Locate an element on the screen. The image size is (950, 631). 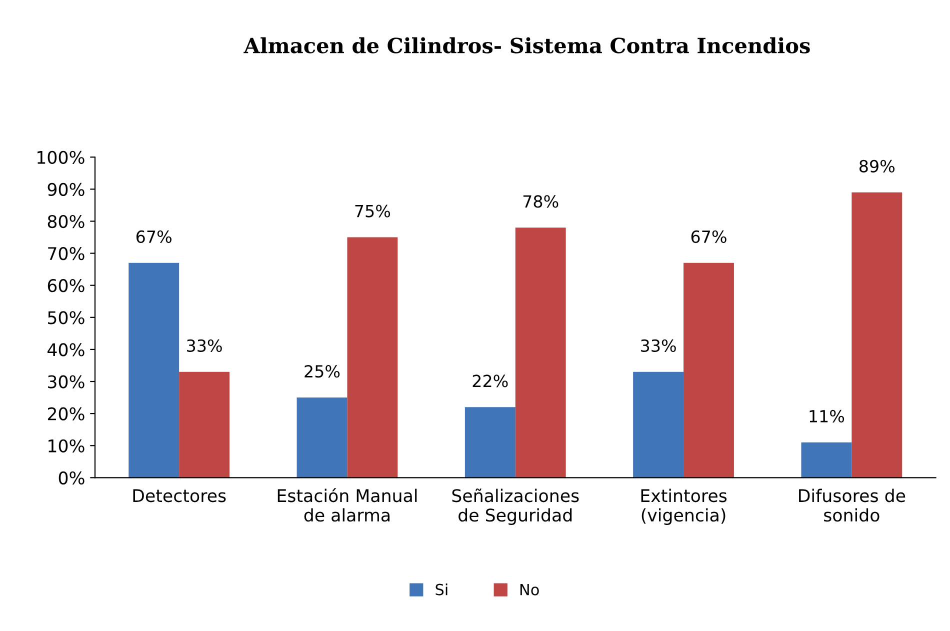
y-tick-label: 50% is located at coordinates (66, 317).